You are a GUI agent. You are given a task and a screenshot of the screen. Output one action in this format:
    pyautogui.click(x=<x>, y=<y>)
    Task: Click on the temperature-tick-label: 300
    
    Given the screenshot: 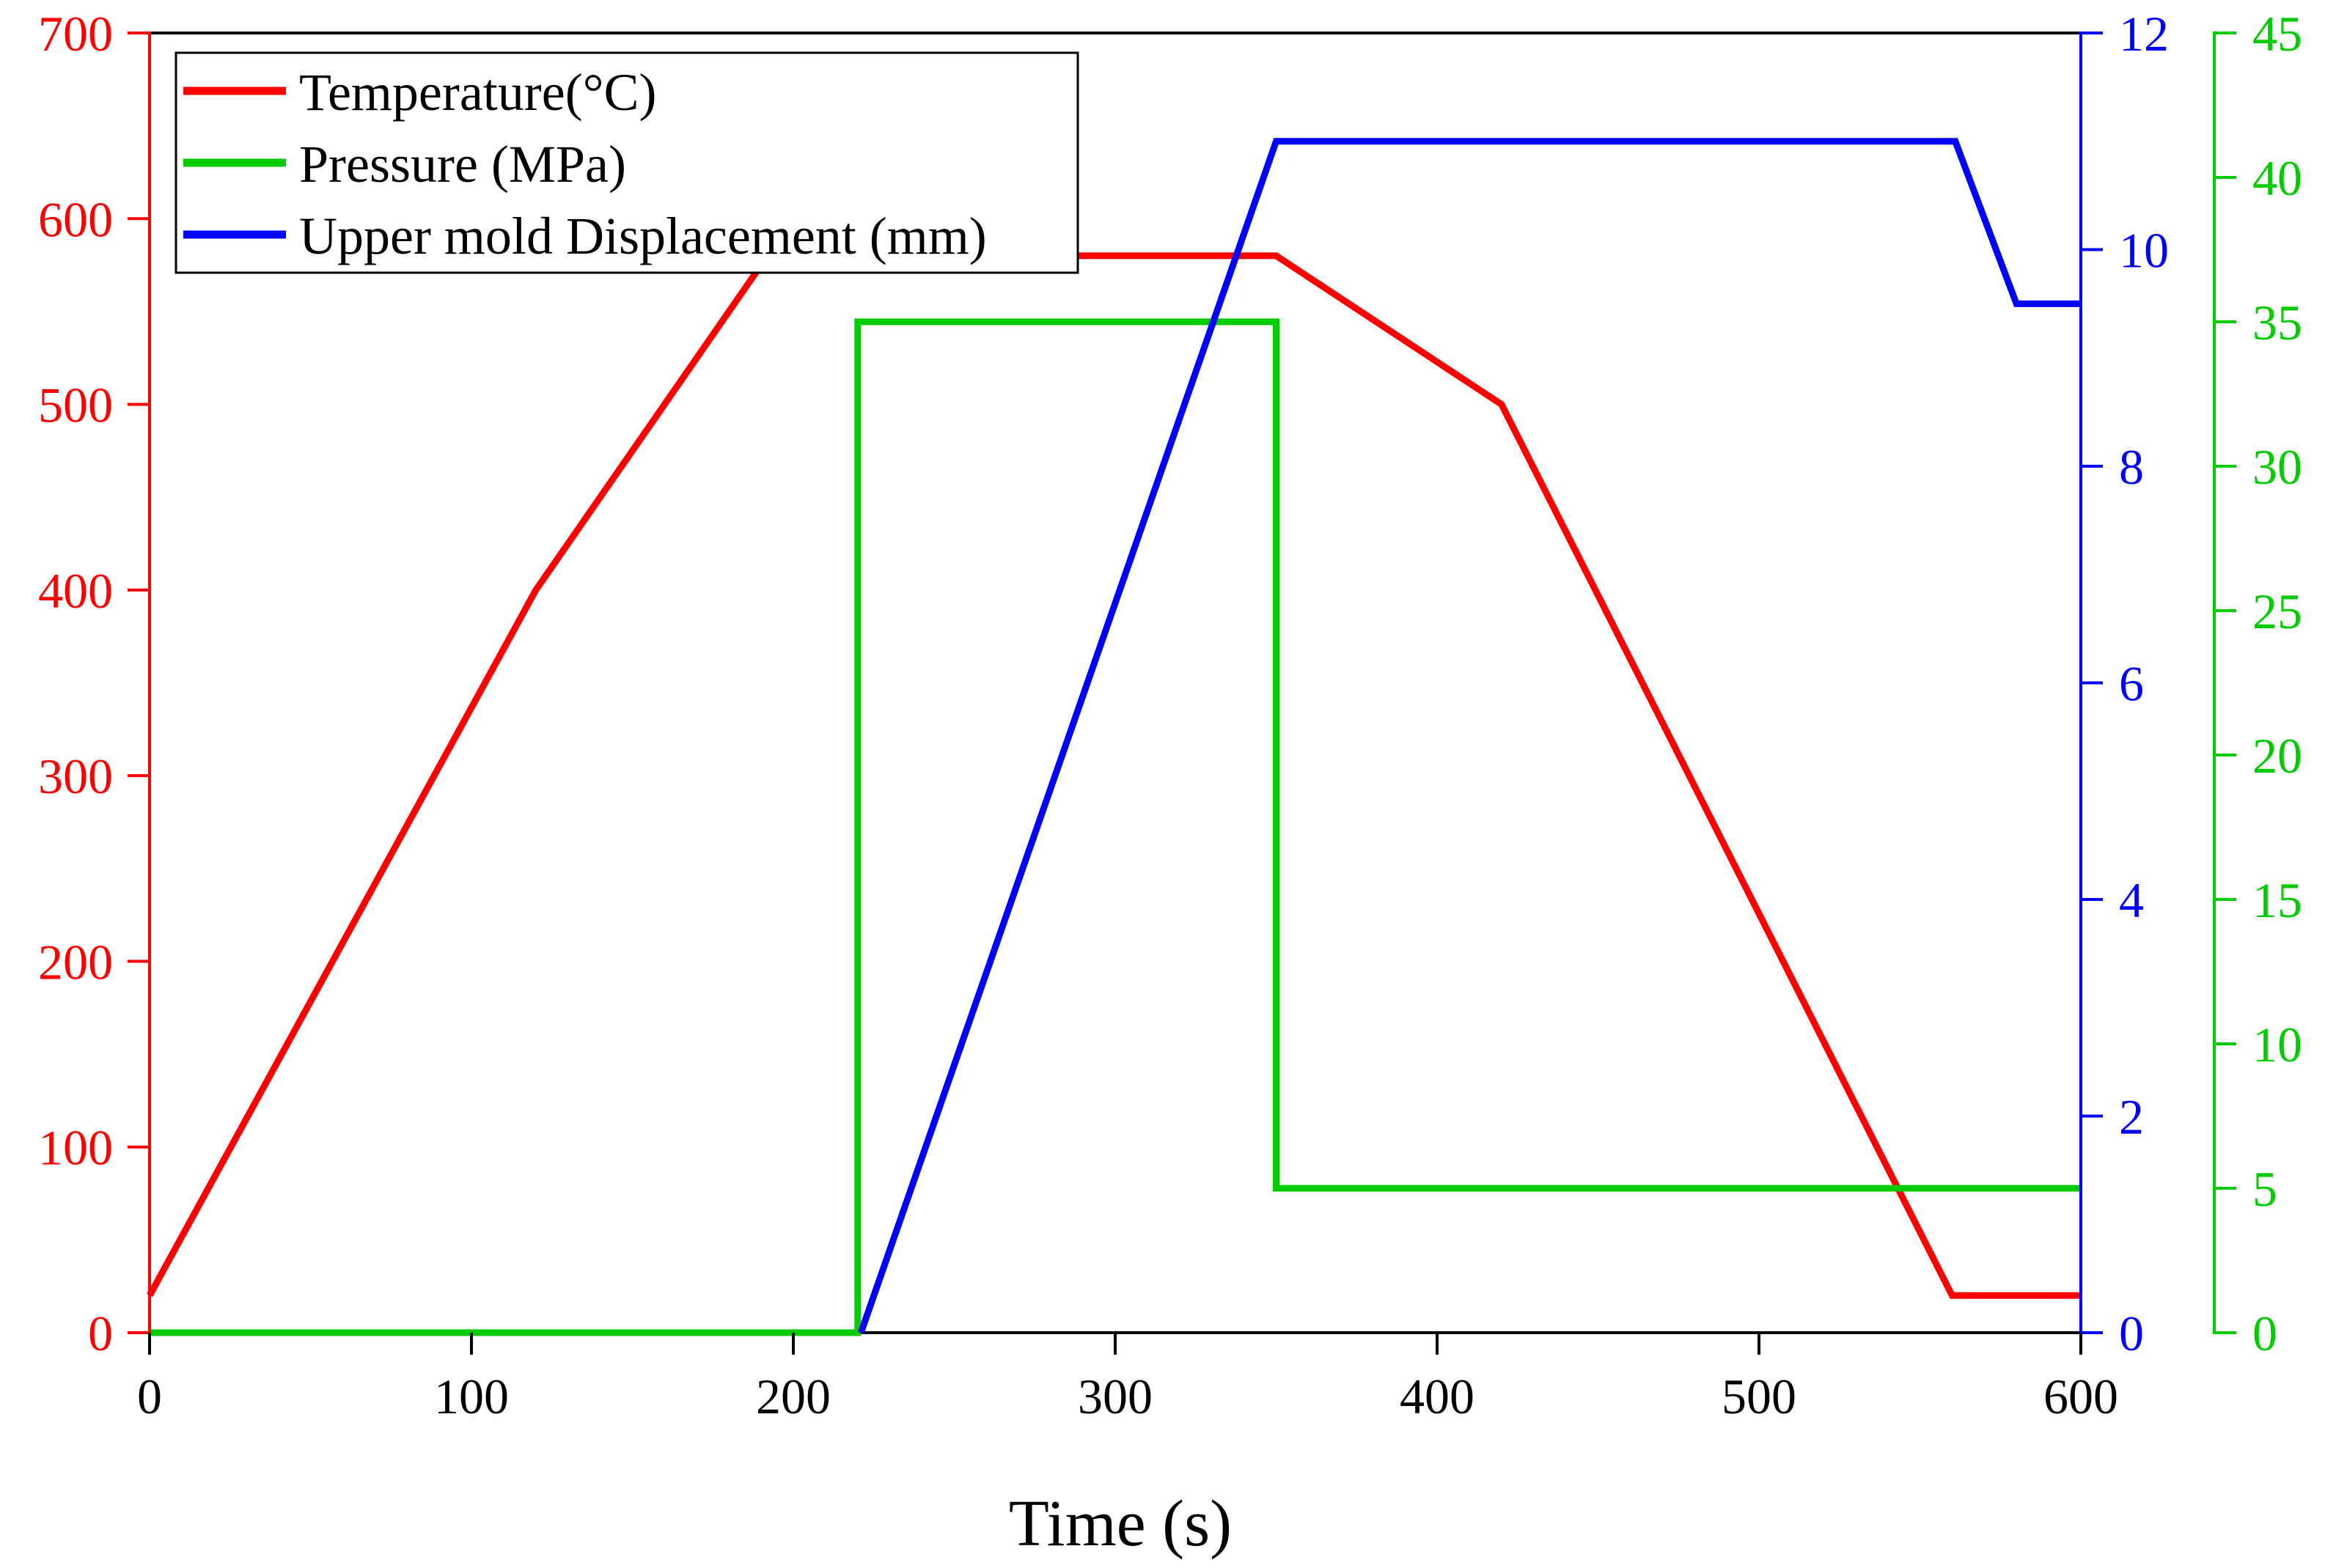 What is the action you would take?
    pyautogui.click(x=75, y=776)
    